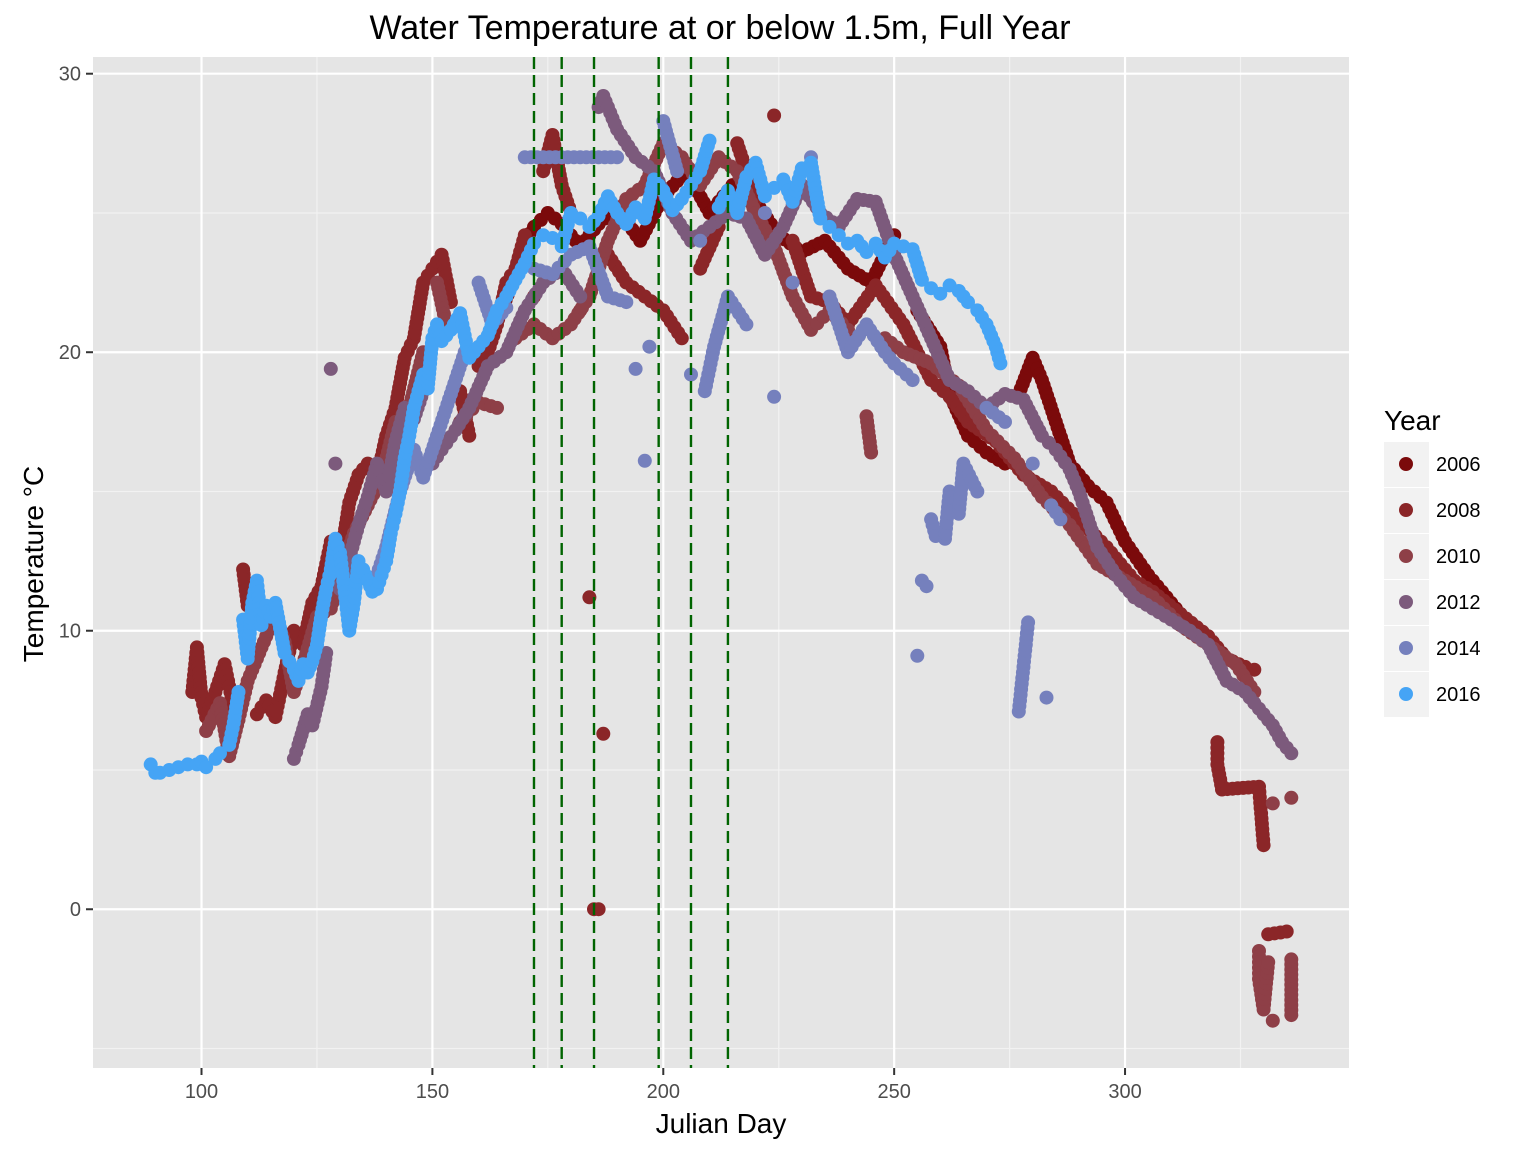 The height and width of the screenshot is (1152, 1536). What do you see at coordinates (1458, 603) in the screenshot?
I see `legend-label: 2012` at bounding box center [1458, 603].